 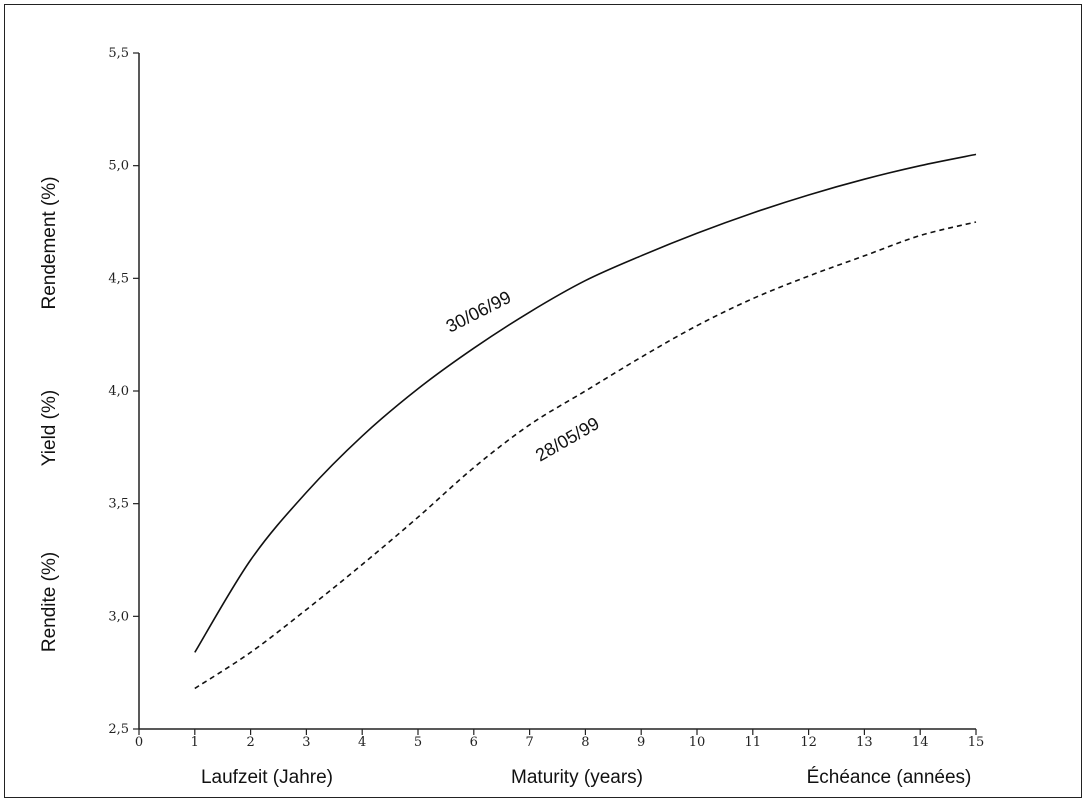 What do you see at coordinates (139, 742) in the screenshot?
I see `x-tick-label: 0` at bounding box center [139, 742].